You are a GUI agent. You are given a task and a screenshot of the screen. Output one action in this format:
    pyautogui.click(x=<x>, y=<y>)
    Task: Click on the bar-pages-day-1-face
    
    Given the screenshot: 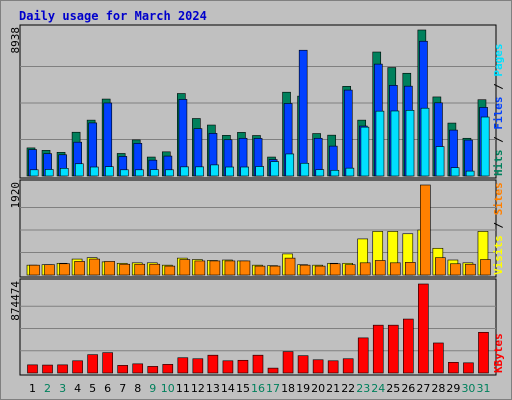 What is the action you would take?
    pyautogui.click(x=34, y=173)
    